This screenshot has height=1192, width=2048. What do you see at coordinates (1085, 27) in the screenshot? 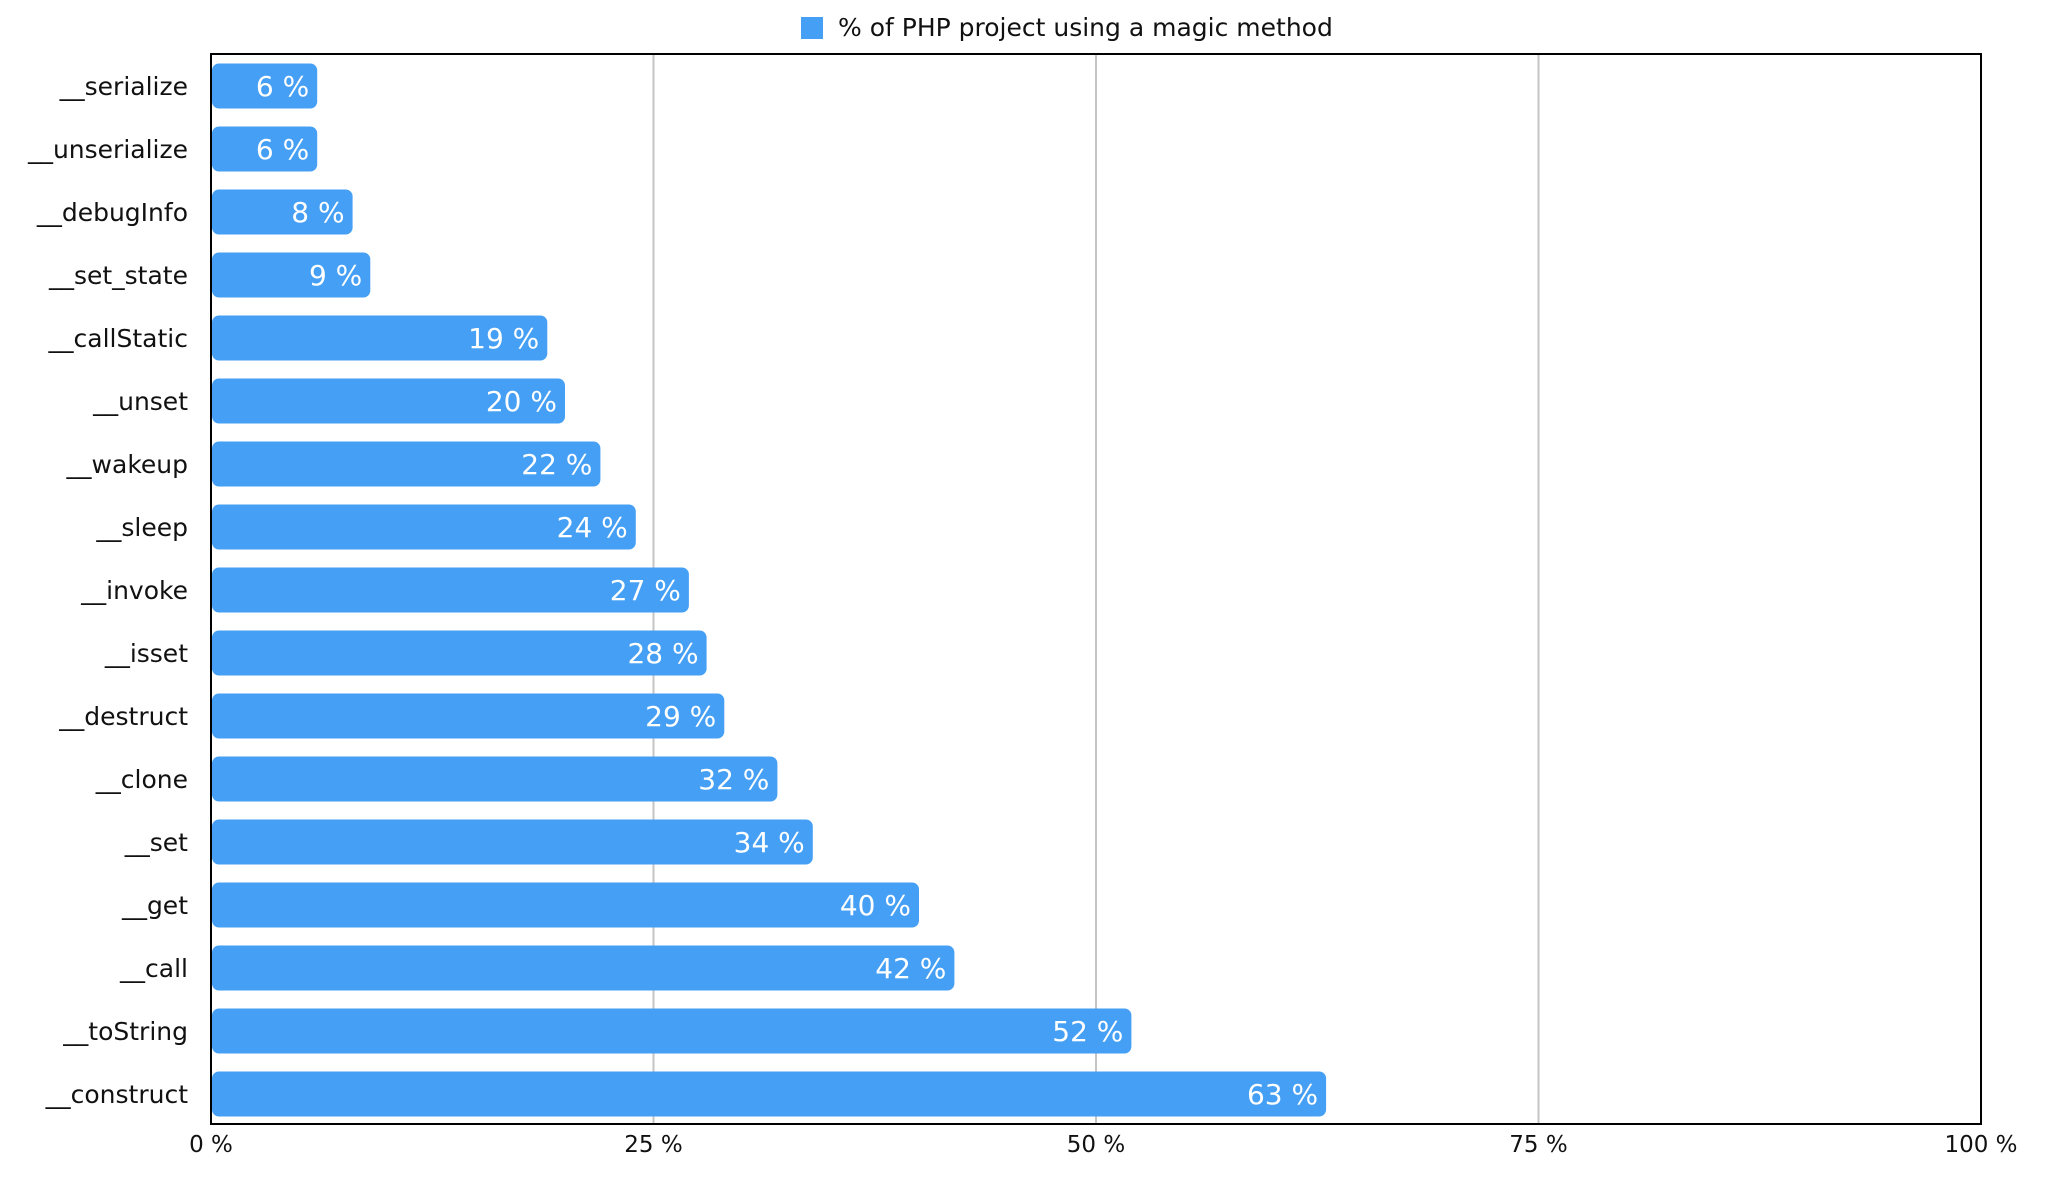
I see `legend-label: % of PHP project using a magic method` at bounding box center [1085, 27].